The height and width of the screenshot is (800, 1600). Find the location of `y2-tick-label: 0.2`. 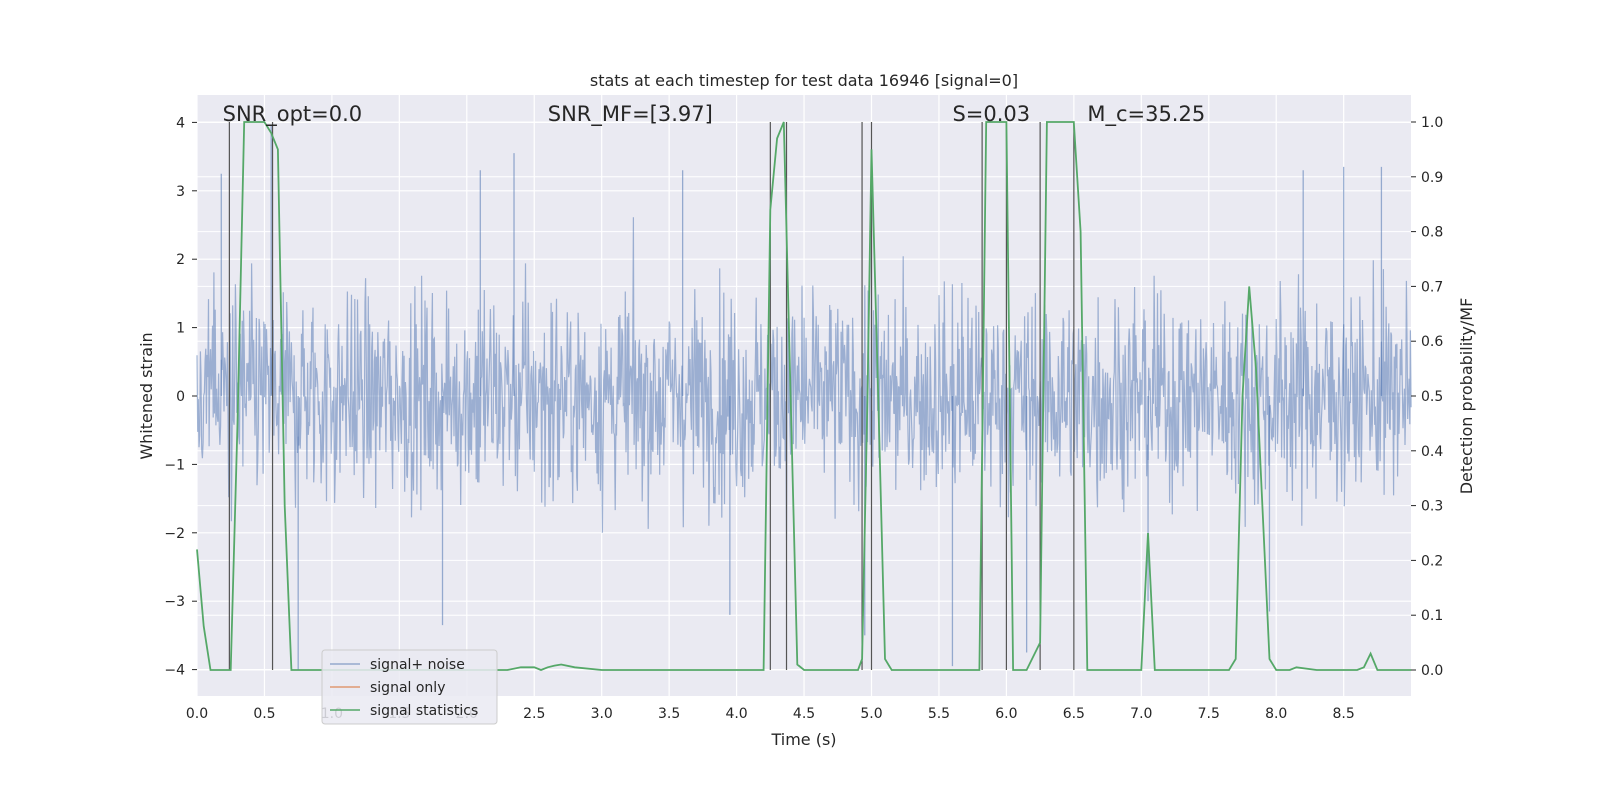

y2-tick-label: 0.2 is located at coordinates (1432, 561).